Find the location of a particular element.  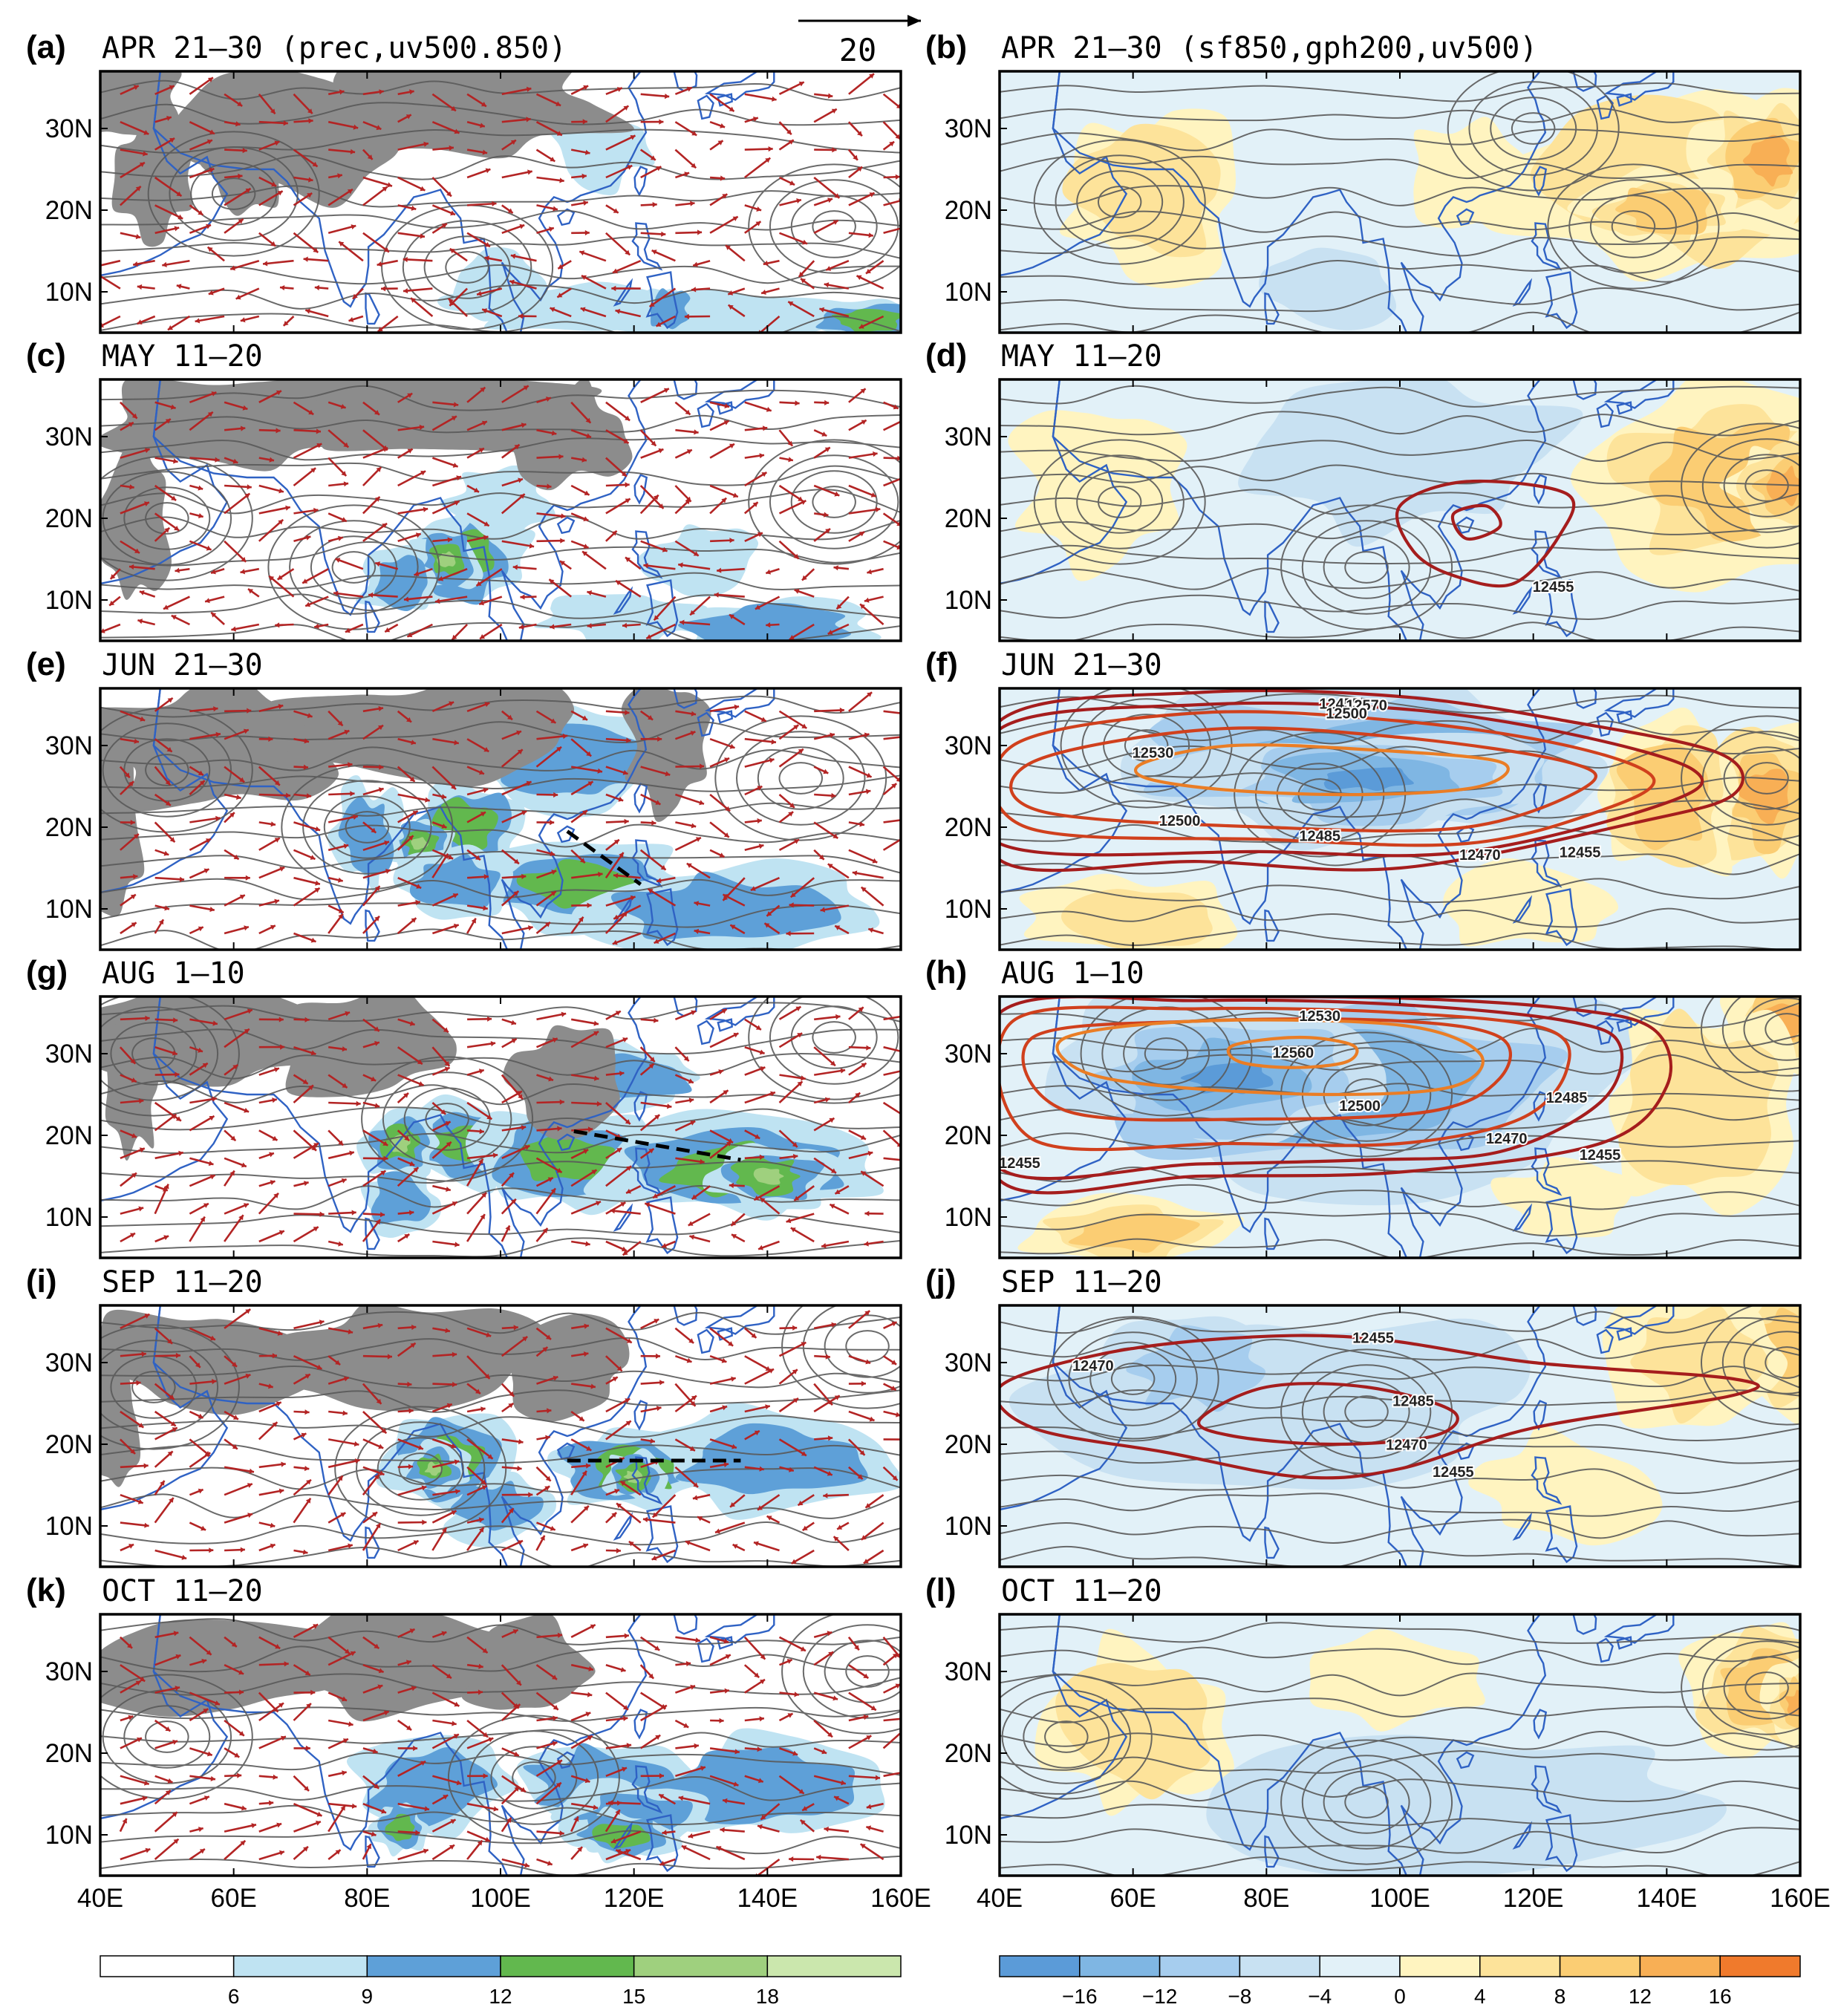

gph200-contour is located at coordinates (1352, 779).